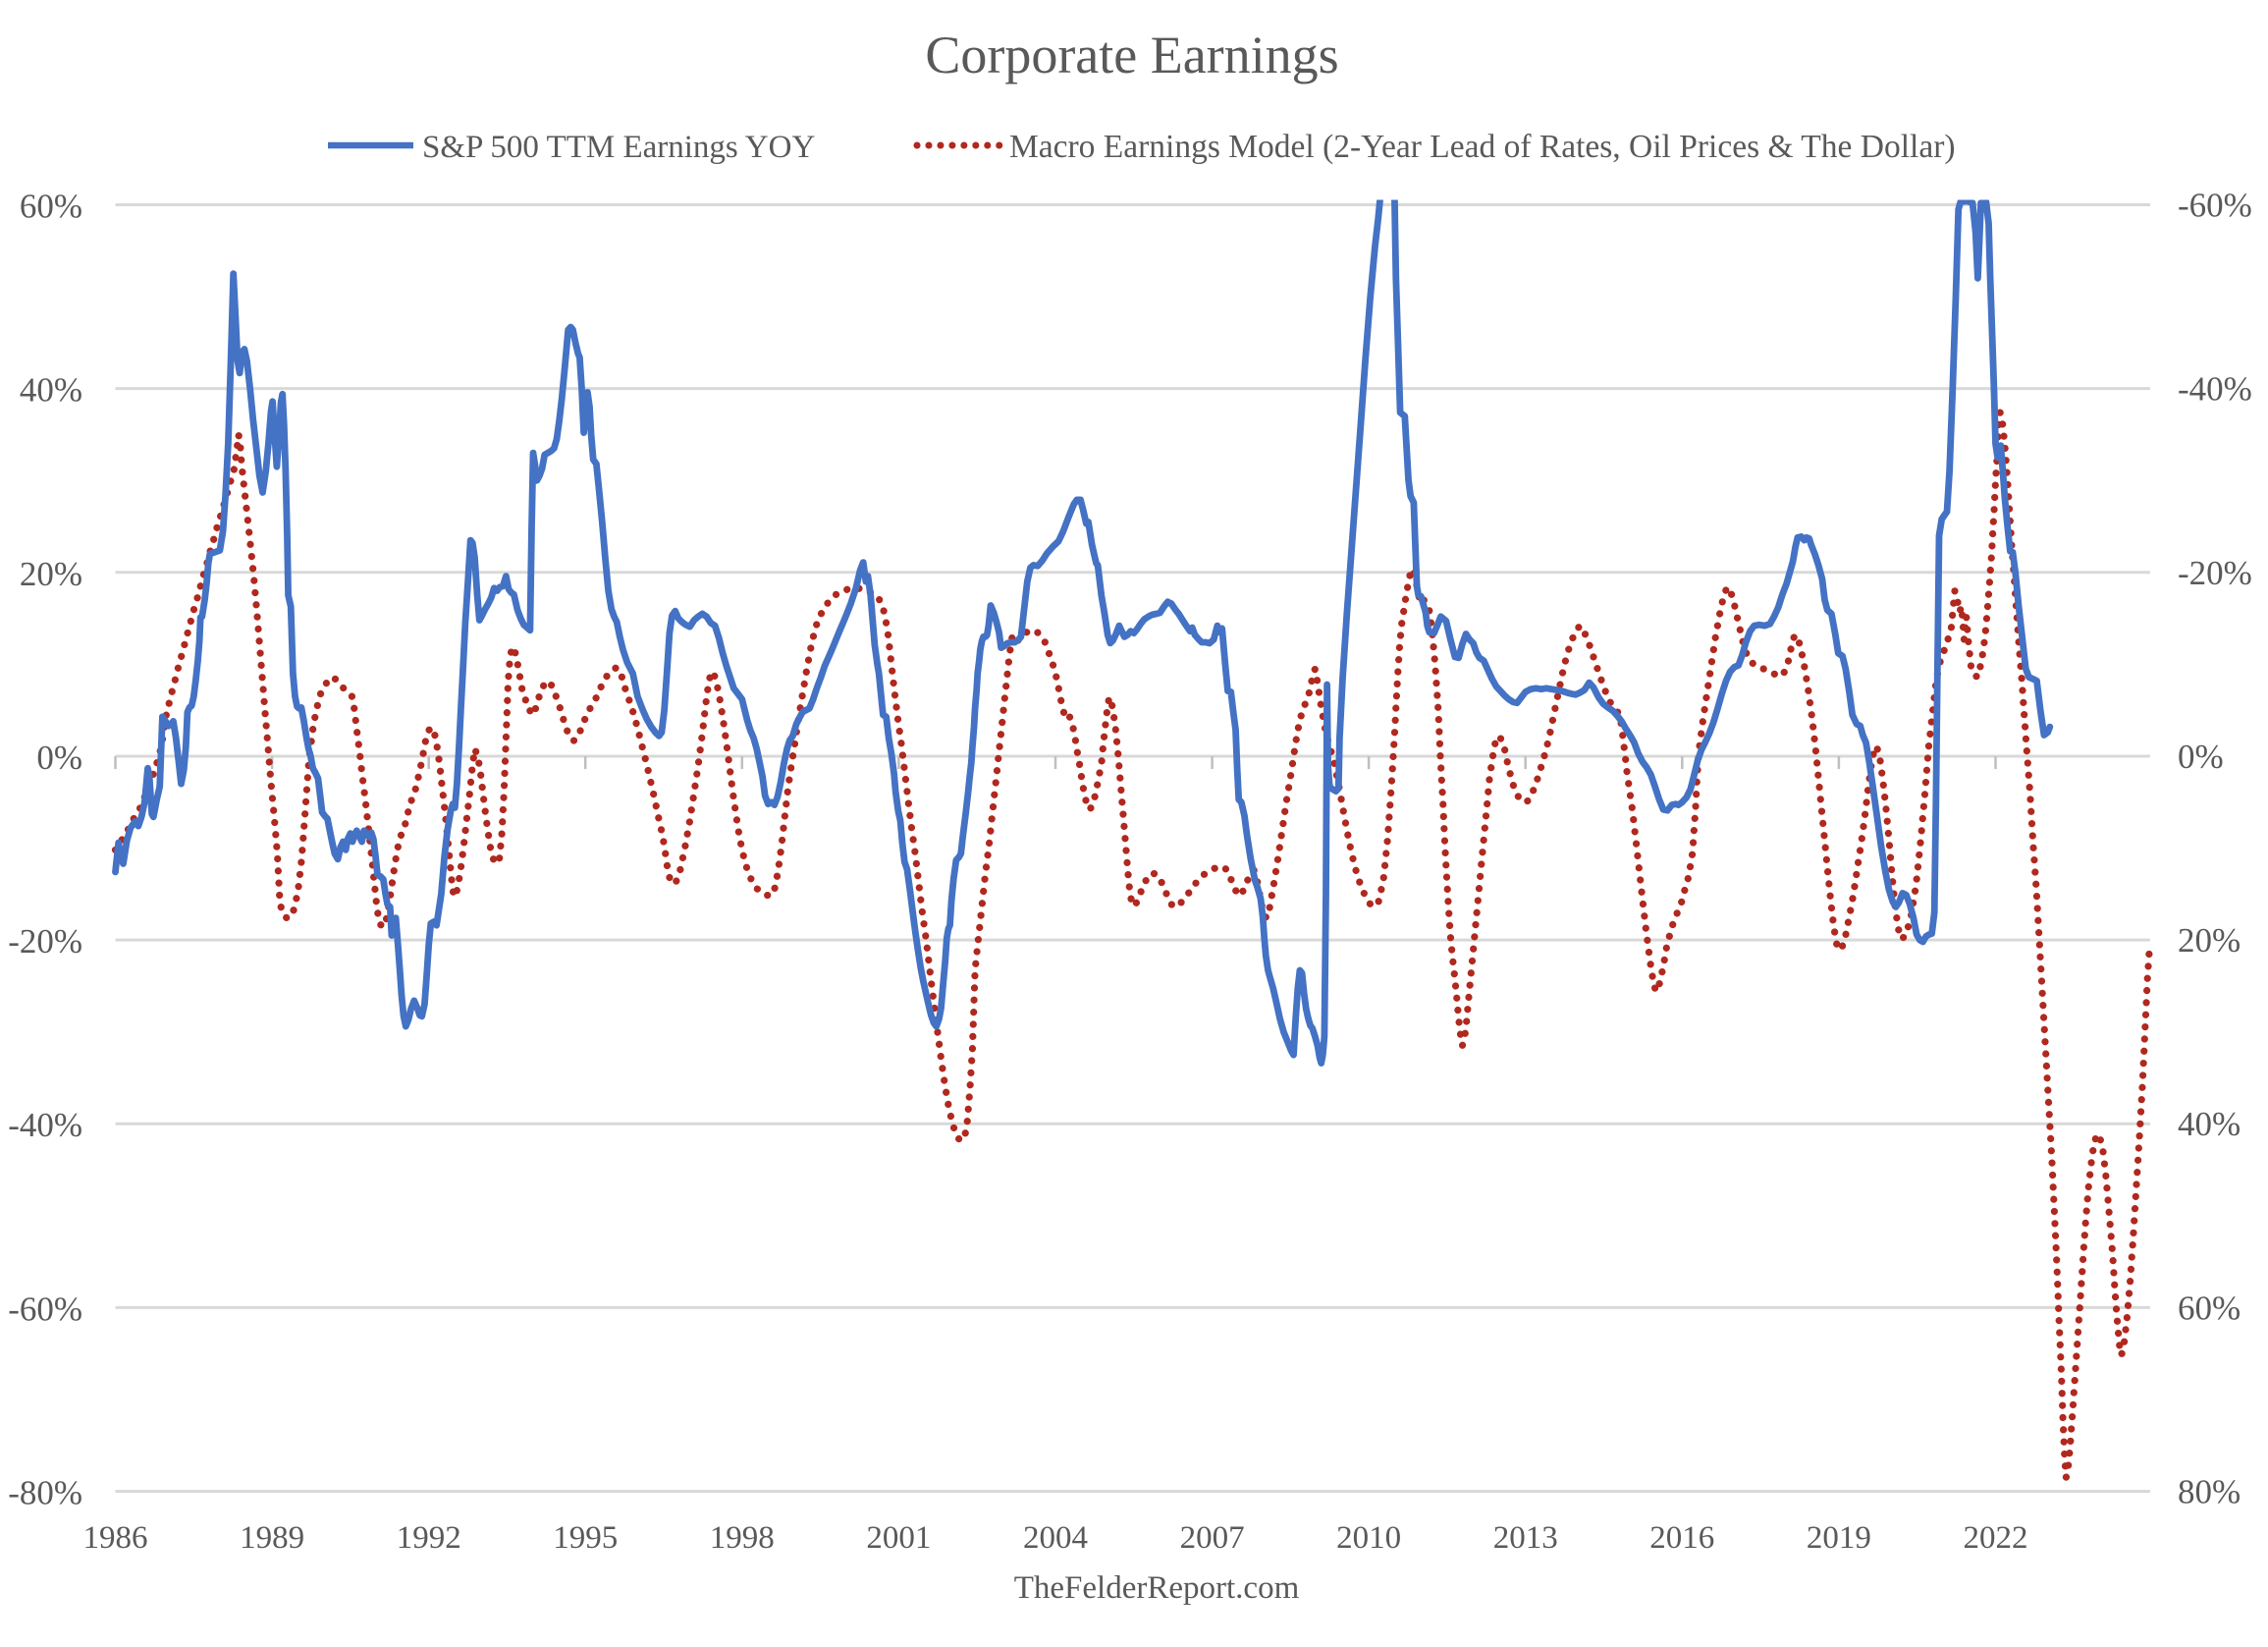 This screenshot has width=2268, height=1647. I want to click on svg-text: 2010, so click(1368, 1538).